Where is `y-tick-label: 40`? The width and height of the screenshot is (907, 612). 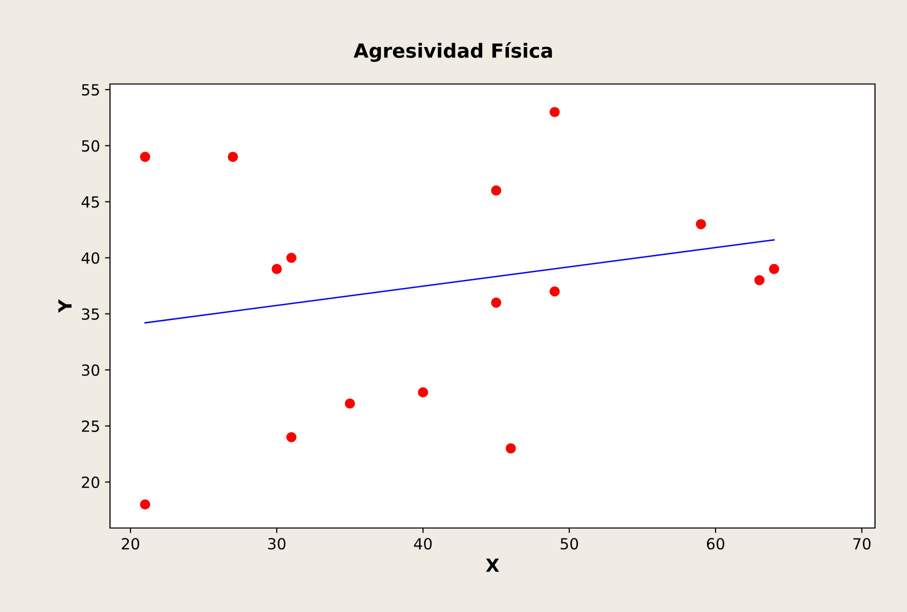
y-tick-label: 40 is located at coordinates (91, 258).